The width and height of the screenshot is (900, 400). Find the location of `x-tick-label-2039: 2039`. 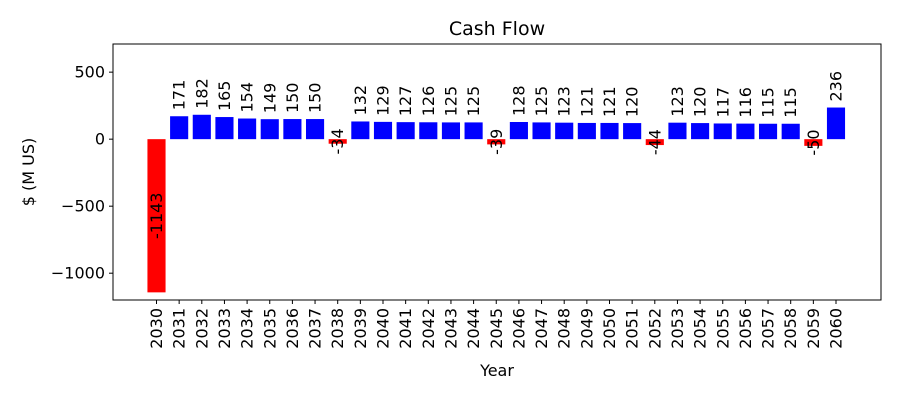

x-tick-label-2039: 2039 is located at coordinates (360, 328).